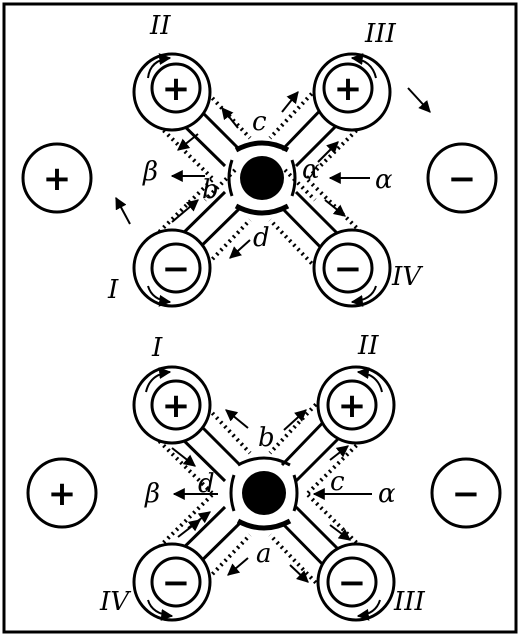 This screenshot has width=520, height=636. I want to click on label-left-inner: d, so click(206, 484).